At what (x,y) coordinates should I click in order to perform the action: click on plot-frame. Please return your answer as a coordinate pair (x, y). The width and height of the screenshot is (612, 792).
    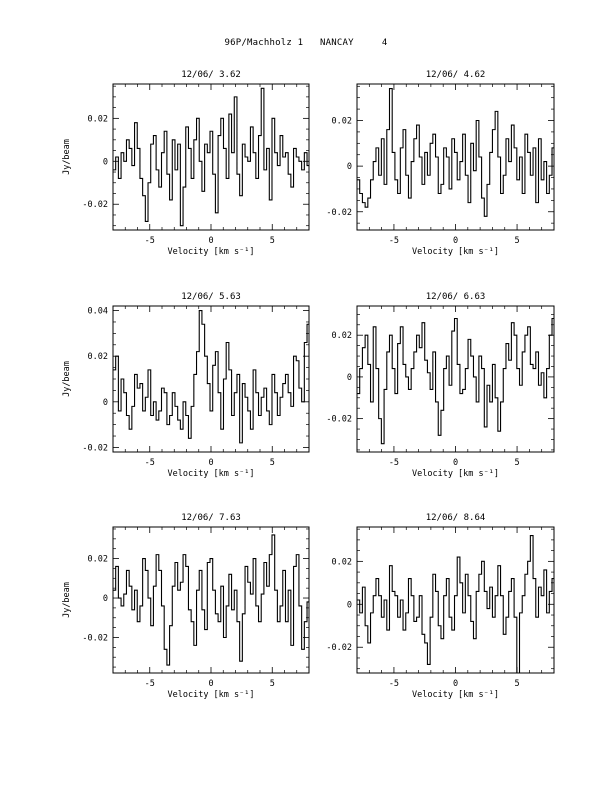
    Looking at the image, I should click on (211, 379).